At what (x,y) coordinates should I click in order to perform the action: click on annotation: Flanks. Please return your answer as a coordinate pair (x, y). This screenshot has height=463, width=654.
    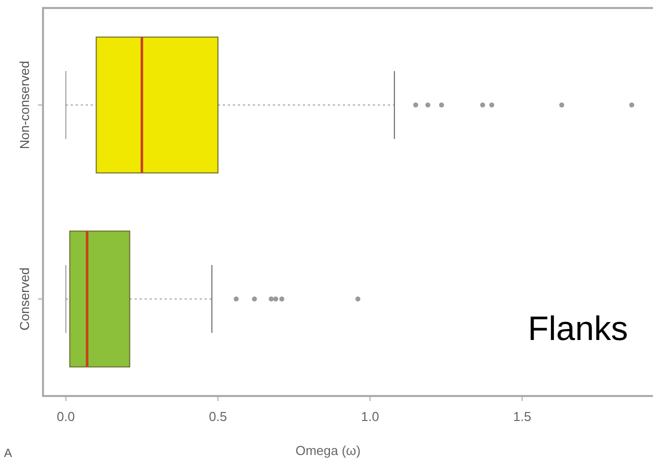
    Looking at the image, I should click on (578, 329).